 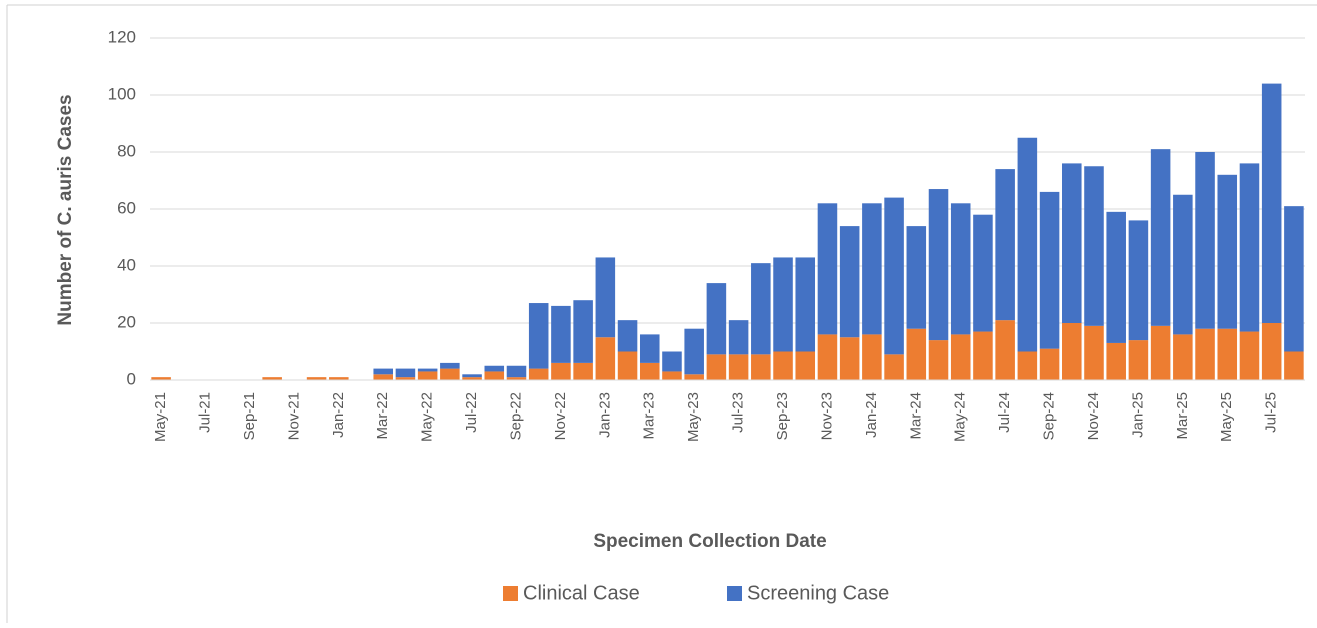 What do you see at coordinates (709, 541) in the screenshot?
I see `x-axis-title: Specimen Collection Date` at bounding box center [709, 541].